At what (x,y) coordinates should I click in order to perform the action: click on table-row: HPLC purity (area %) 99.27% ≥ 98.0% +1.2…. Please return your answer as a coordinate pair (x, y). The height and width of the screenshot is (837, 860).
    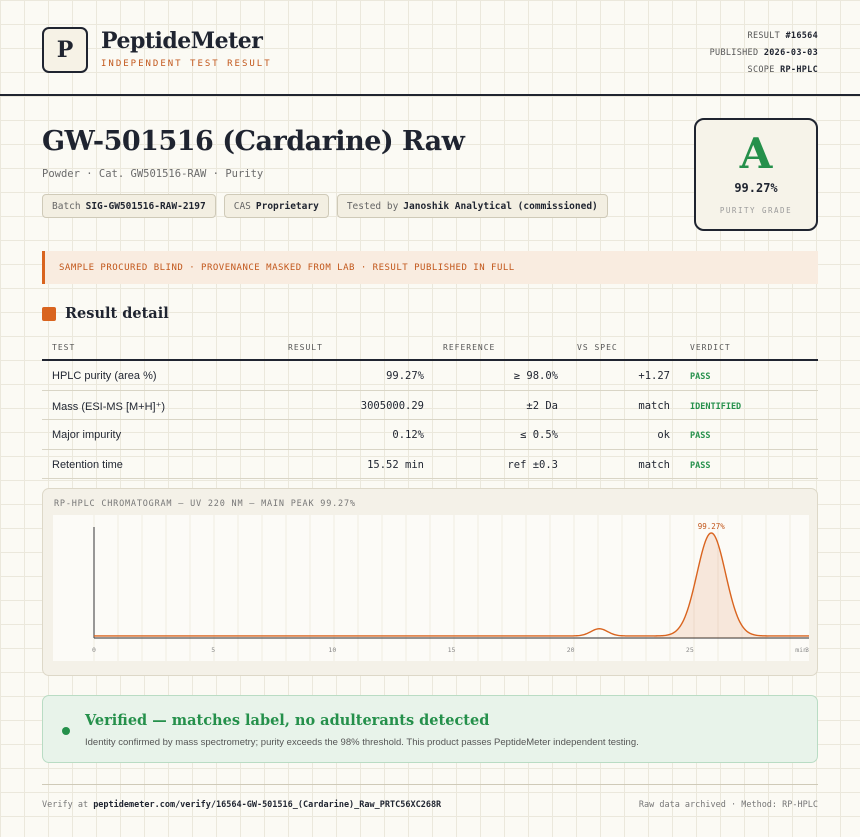
    Looking at the image, I should click on (430, 376).